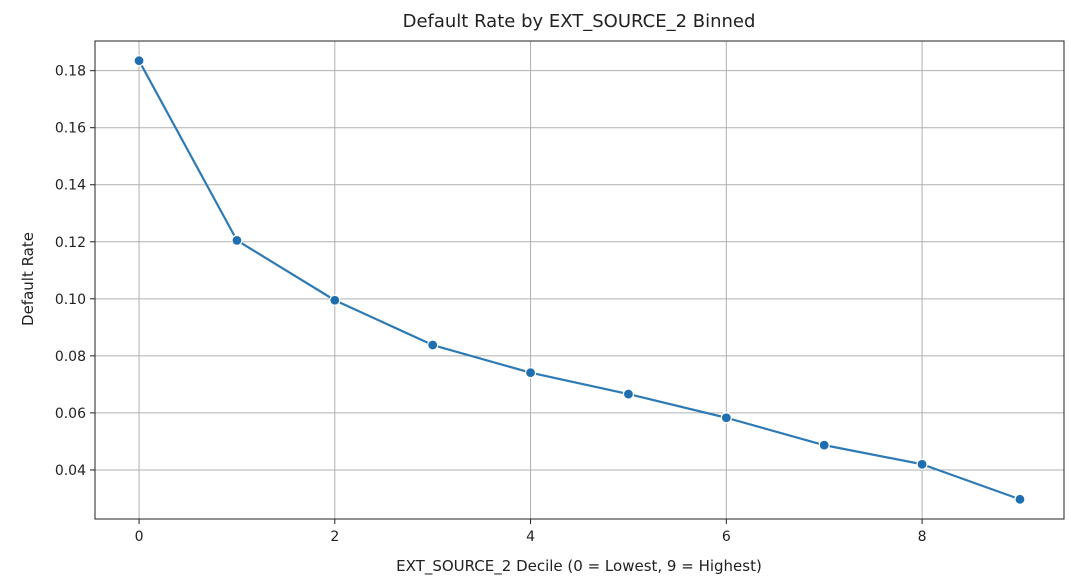  What do you see at coordinates (70, 186) in the screenshot?
I see `y-tick-label: 0.14` at bounding box center [70, 186].